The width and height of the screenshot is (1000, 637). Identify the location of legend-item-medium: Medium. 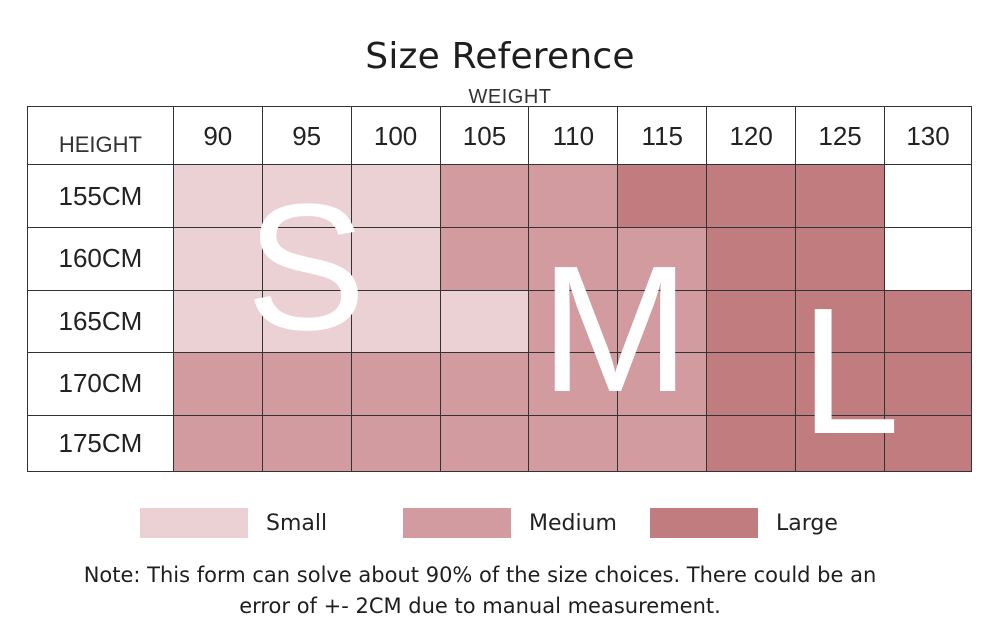
(510, 523).